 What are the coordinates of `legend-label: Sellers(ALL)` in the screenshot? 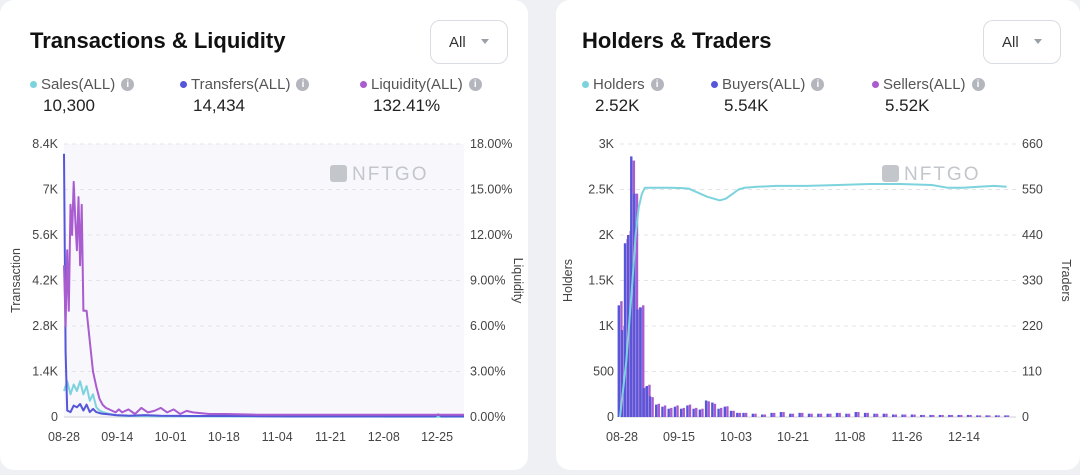 It's located at (924, 84).